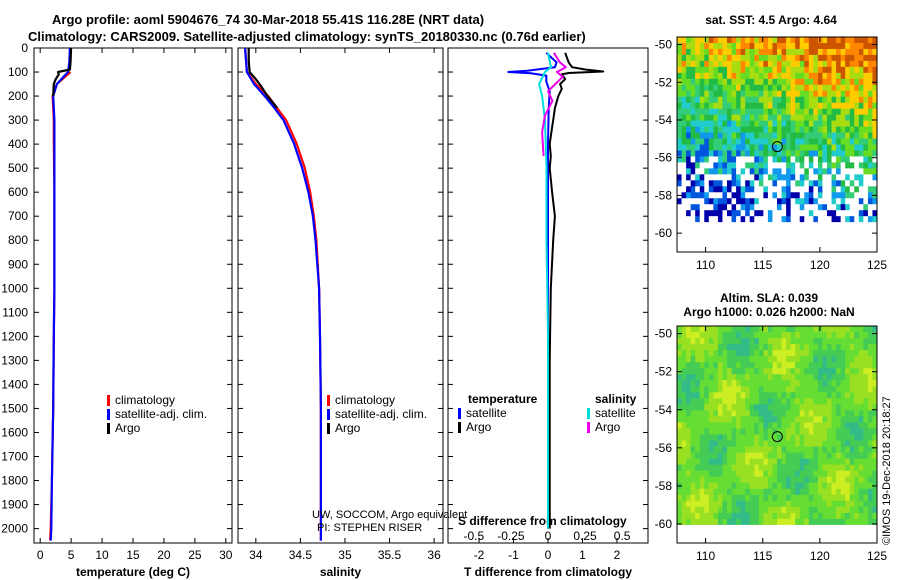 This screenshot has height=580, width=900. Describe the element at coordinates (588, 413) in the screenshot. I see `legend-swatch` at that location.